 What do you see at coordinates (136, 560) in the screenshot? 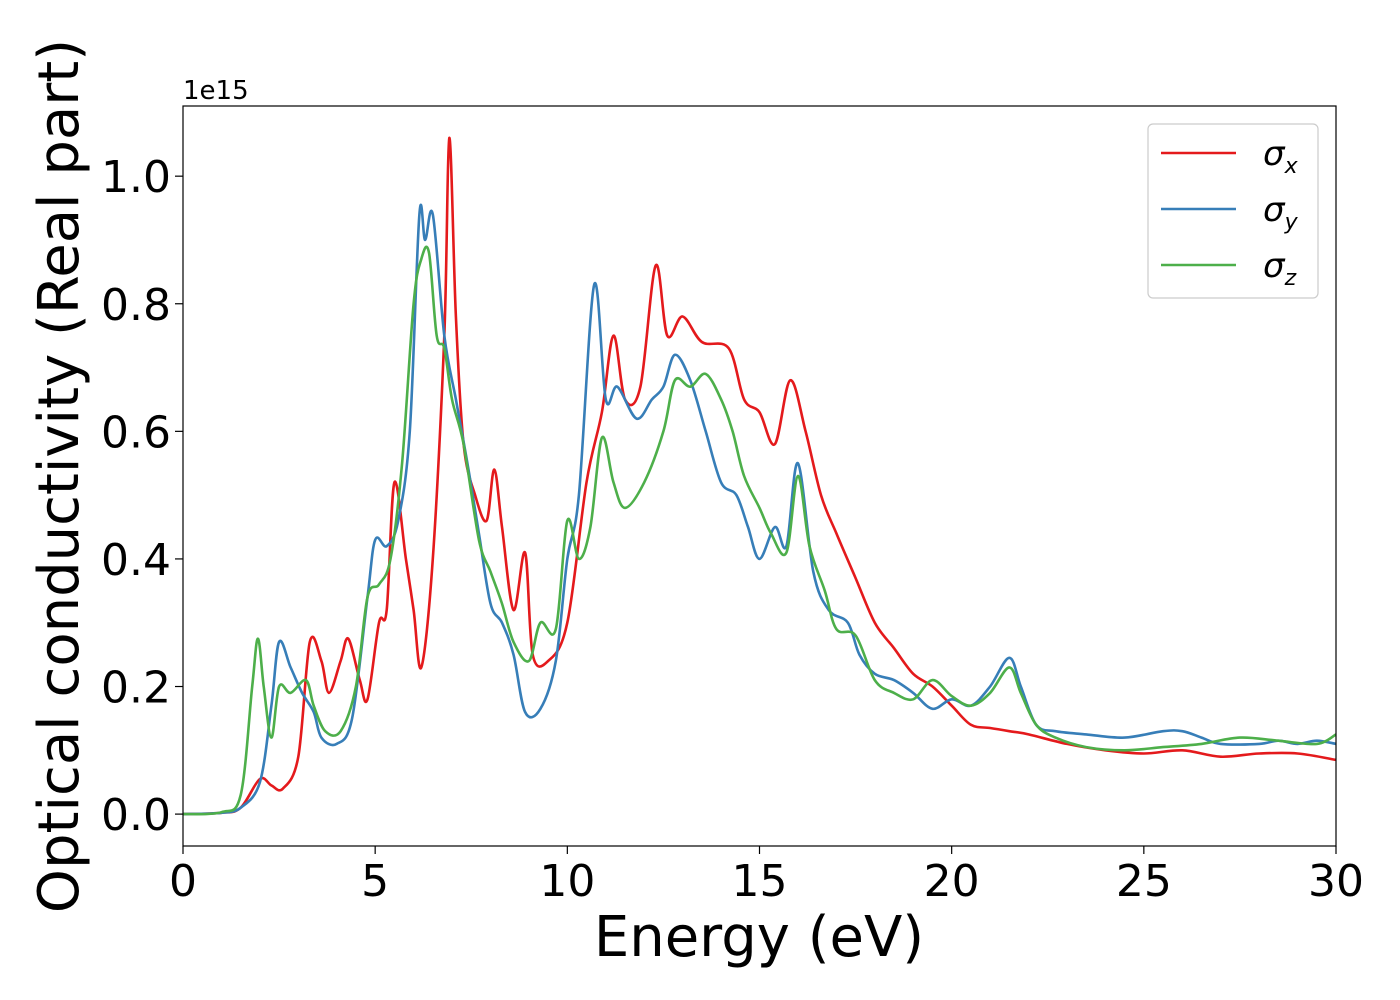
I see `y-tick-label: 0.4` at bounding box center [136, 560].